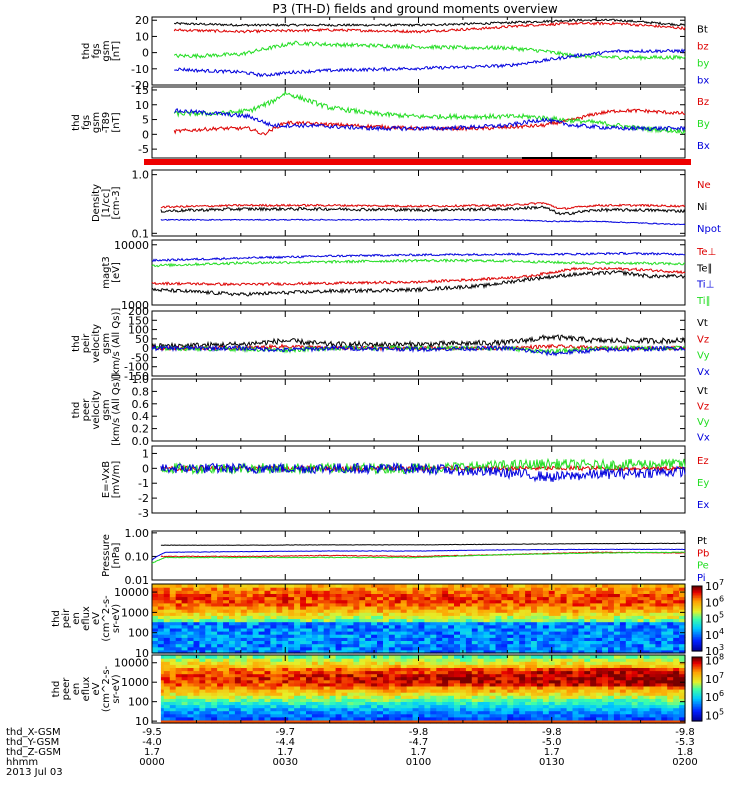  Describe the element at coordinates (552, 742) in the screenshot. I see `ephemeris-value: -5.0` at that location.